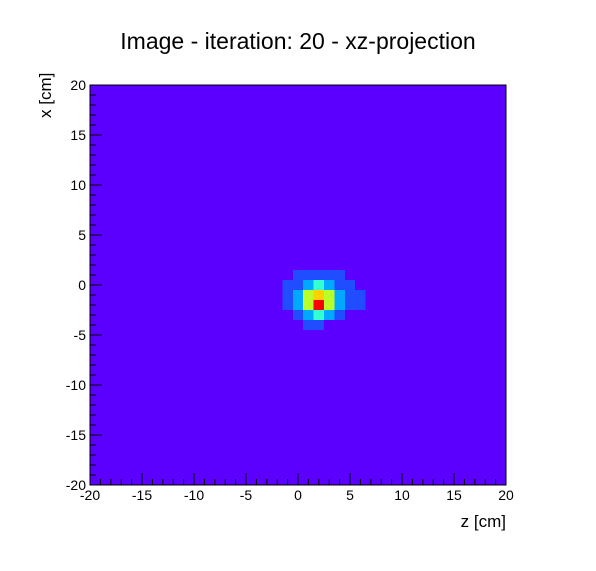 This screenshot has width=596, height=571. I want to click on y-tick-label: -5, so click(80, 335).